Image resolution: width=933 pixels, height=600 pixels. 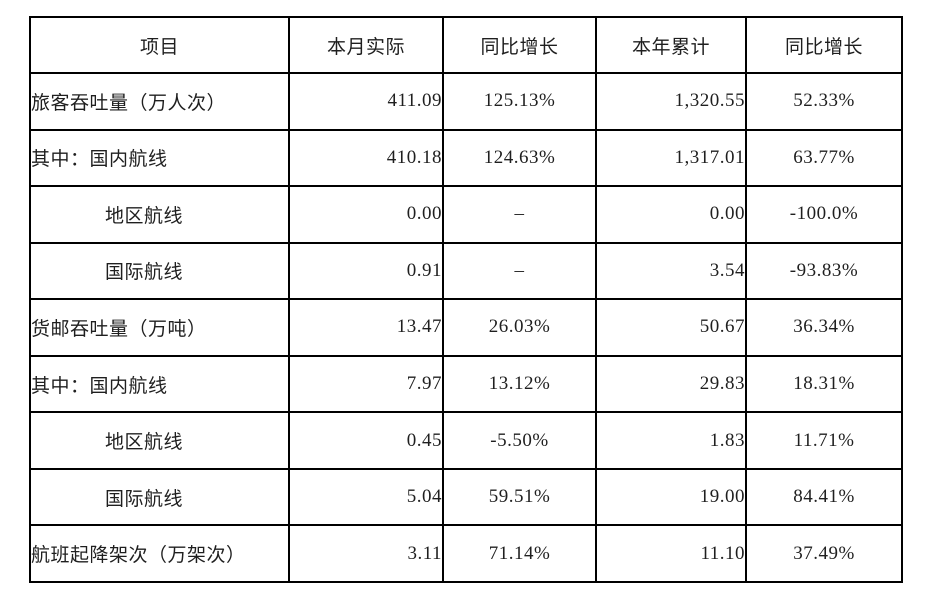 What do you see at coordinates (519, 101) in the screenshot?
I see `cell-month-yoy: 125.13%` at bounding box center [519, 101].